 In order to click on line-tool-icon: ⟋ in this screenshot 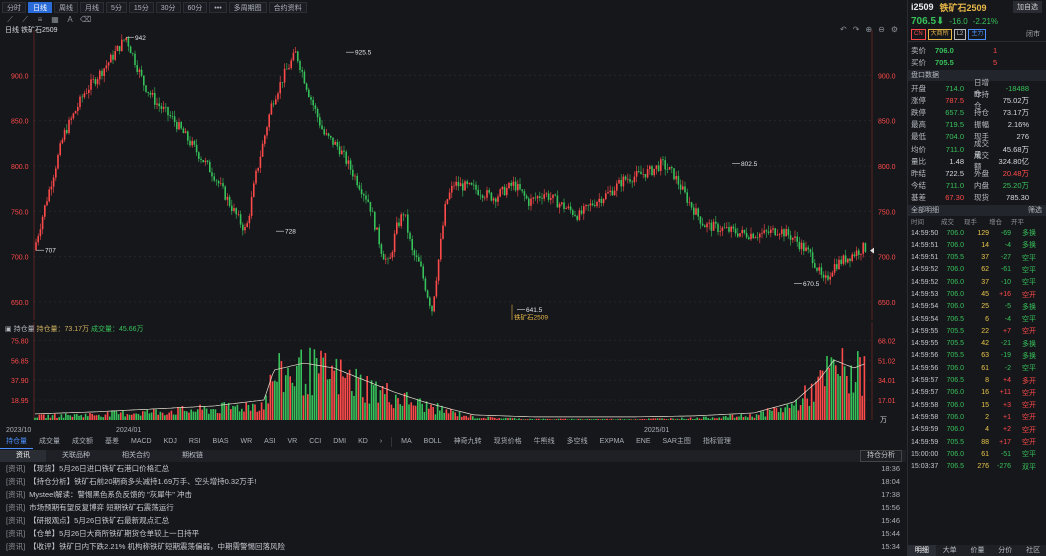, I will do `click(10, 19)`.